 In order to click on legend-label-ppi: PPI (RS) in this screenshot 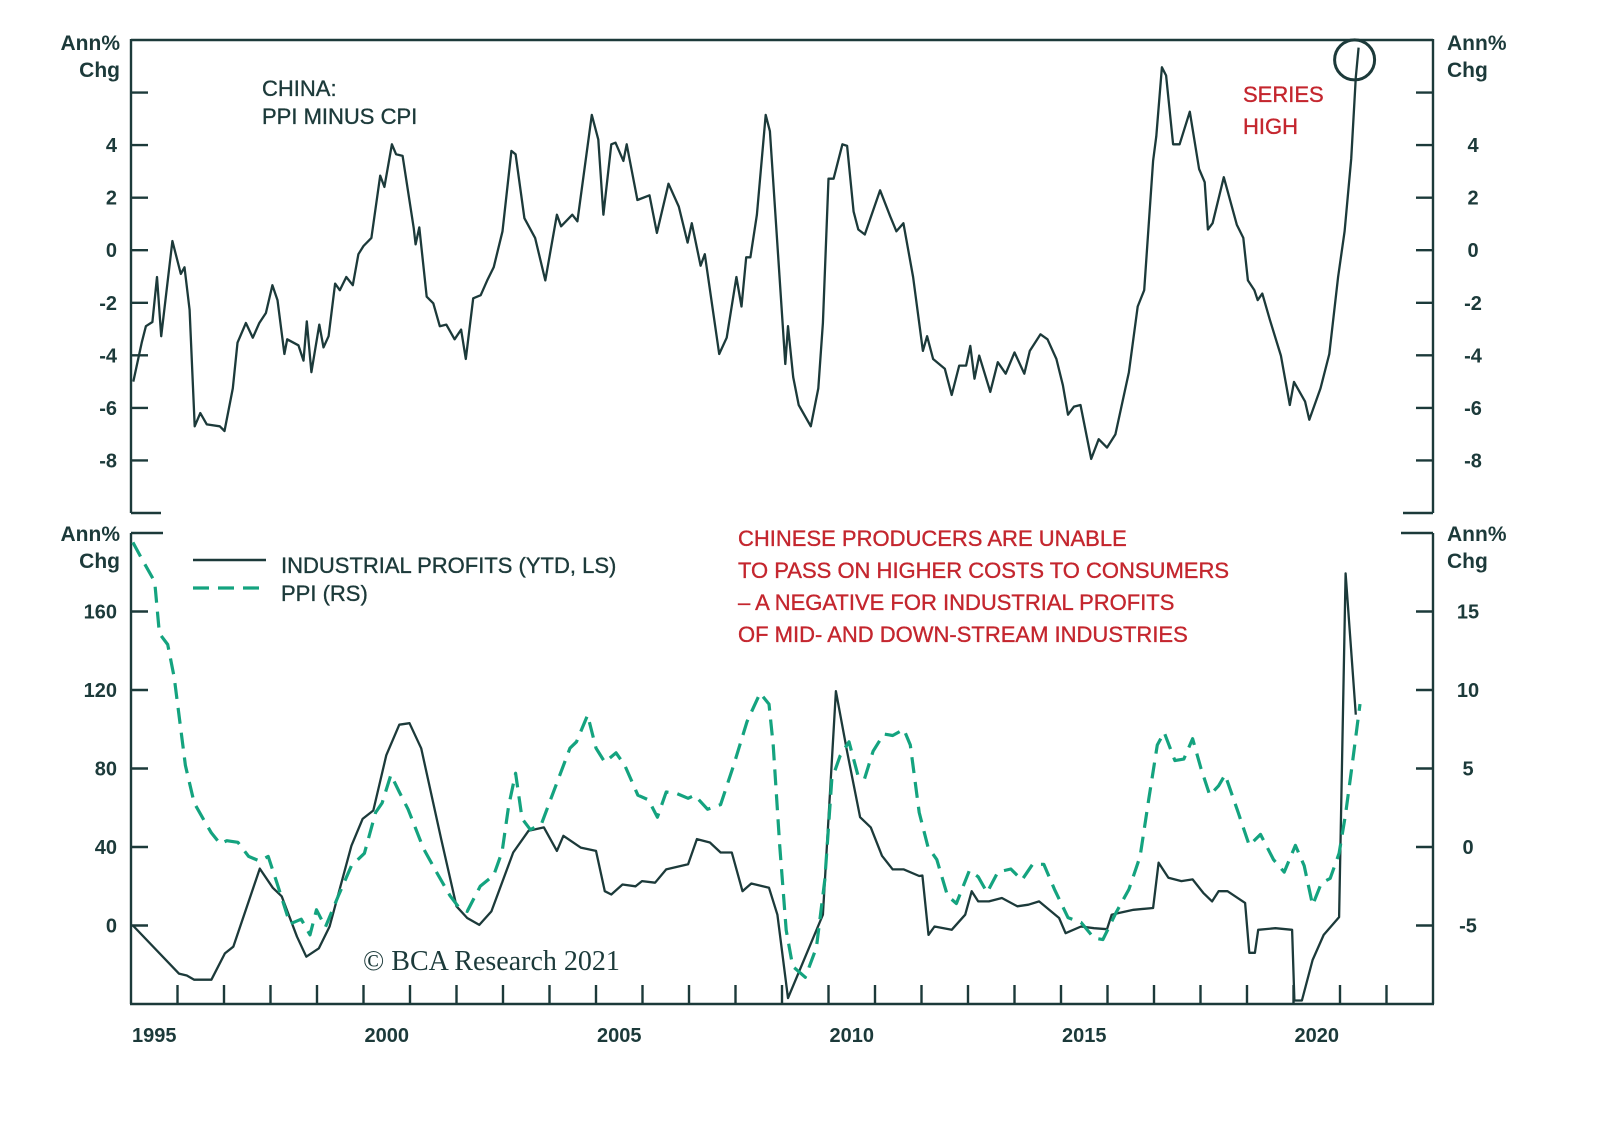, I will do `click(324, 593)`.